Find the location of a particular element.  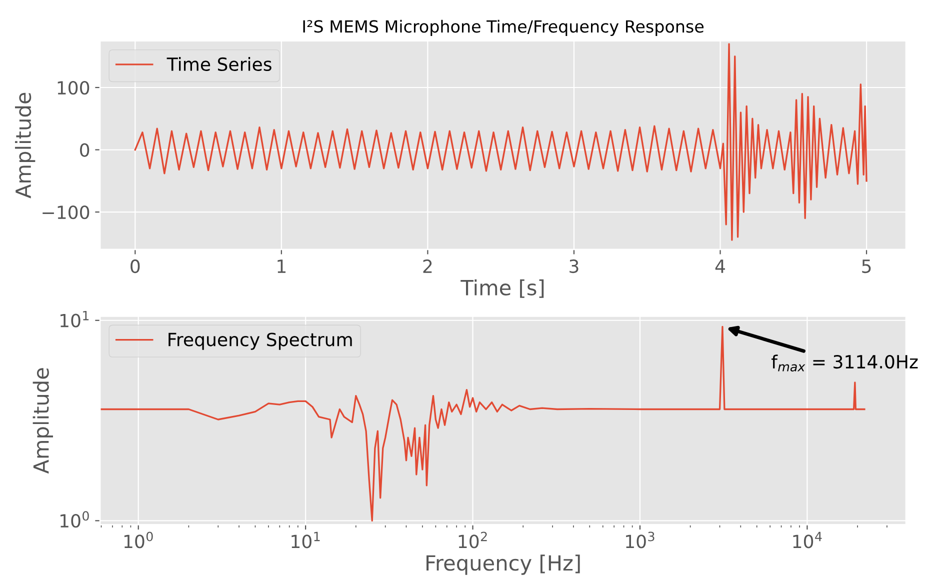

x-tick-label: 10$^{2}$ is located at coordinates (472, 540).